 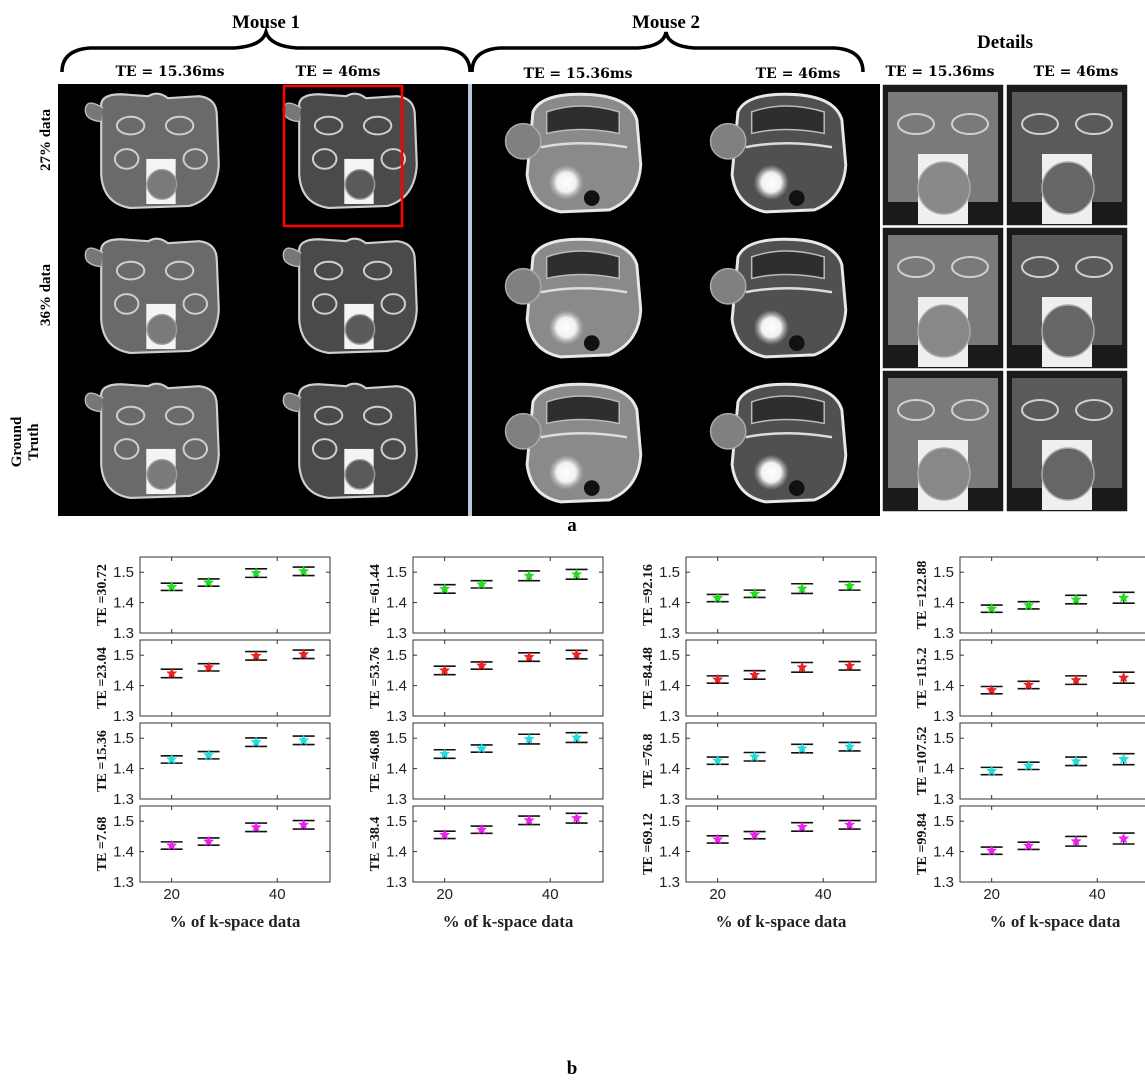 I want to click on mouse2-slice-te15-row1, so click(x=573, y=153).